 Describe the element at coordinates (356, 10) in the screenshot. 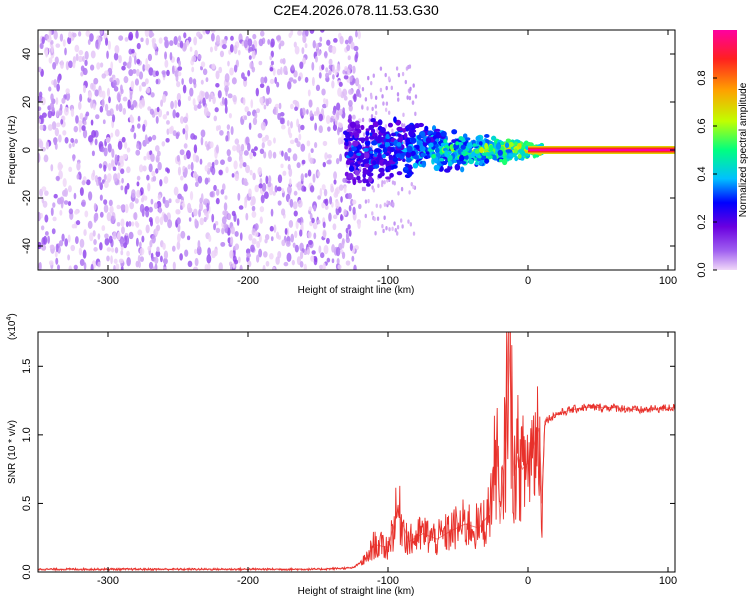

I see `chart-title: C2E4.2026.078.11.53.G30` at that location.